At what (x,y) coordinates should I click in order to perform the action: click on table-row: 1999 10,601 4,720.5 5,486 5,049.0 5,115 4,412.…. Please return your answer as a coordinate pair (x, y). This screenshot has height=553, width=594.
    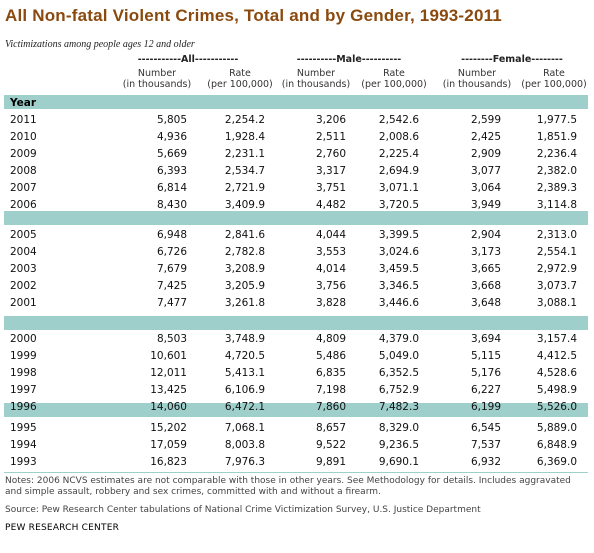
    Looking at the image, I should click on (296, 356).